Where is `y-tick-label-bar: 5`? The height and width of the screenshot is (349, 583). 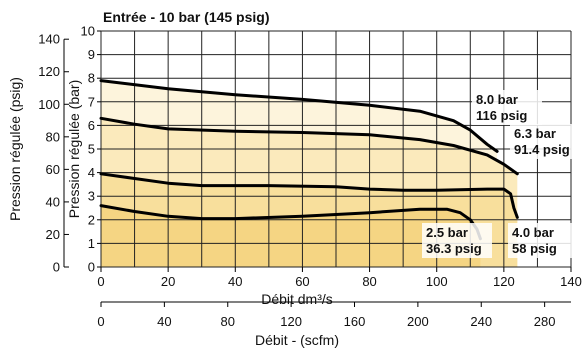
y-tick-label-bar: 5 is located at coordinates (91, 149).